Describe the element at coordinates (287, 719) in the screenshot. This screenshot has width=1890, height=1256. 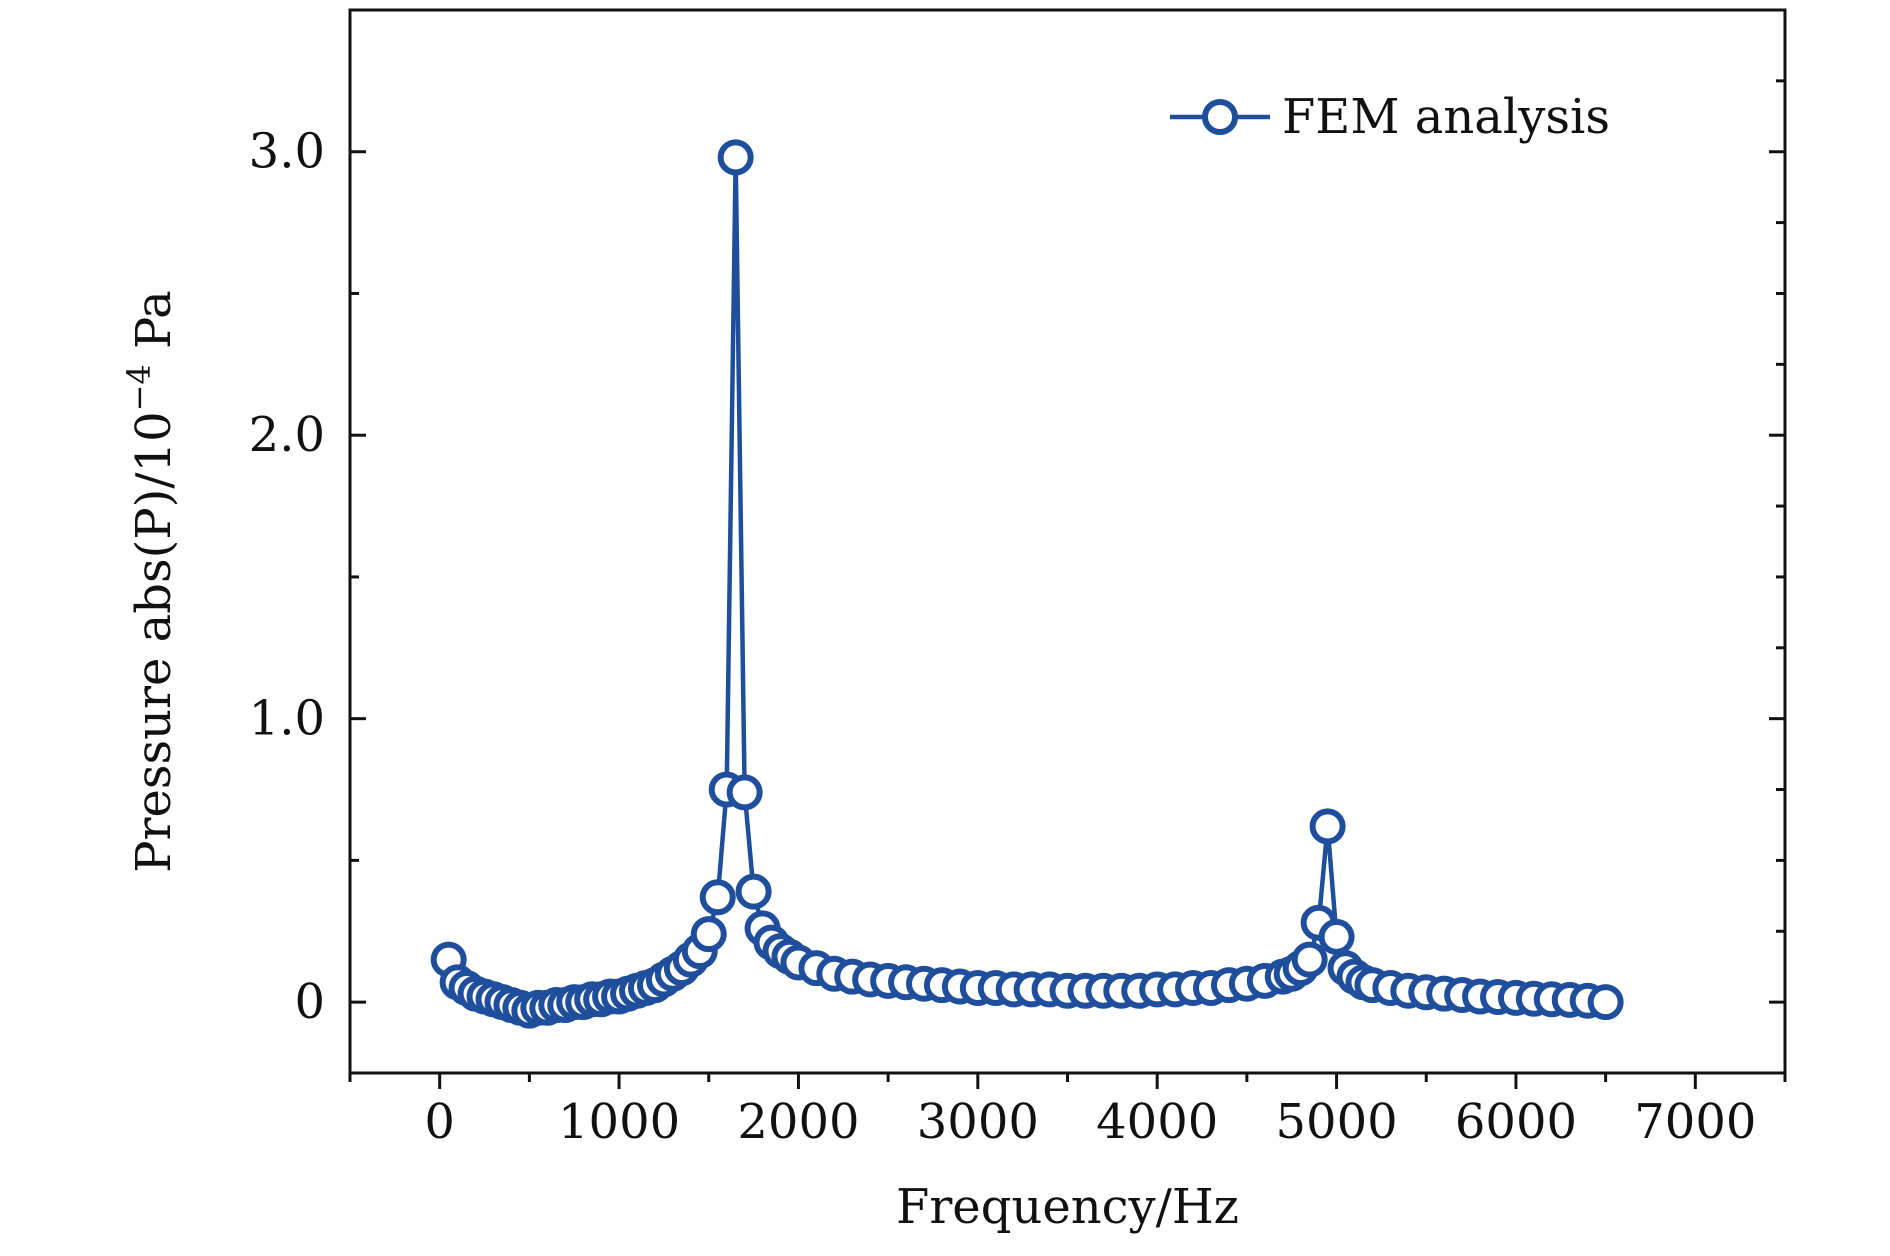
I see `y-tick-label: 1.0` at that location.